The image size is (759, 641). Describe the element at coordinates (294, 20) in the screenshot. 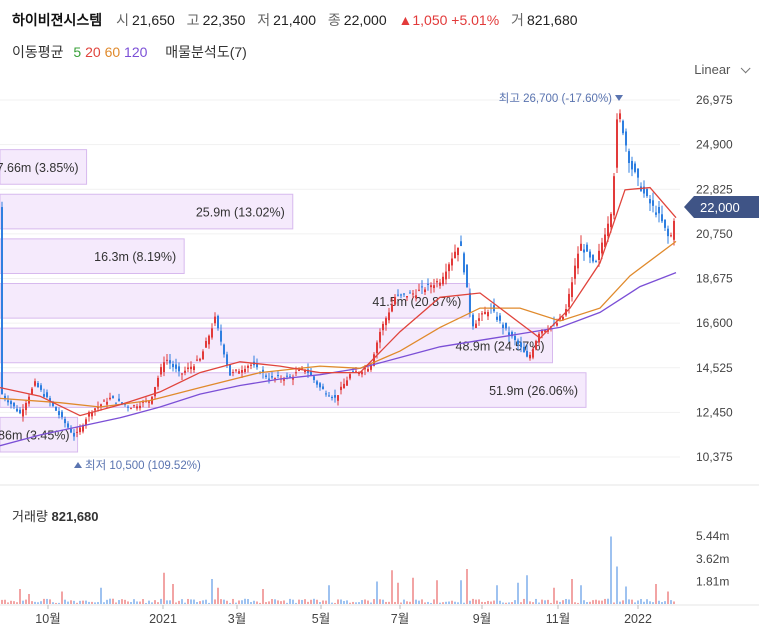

I see `low-value: 21,400` at that location.